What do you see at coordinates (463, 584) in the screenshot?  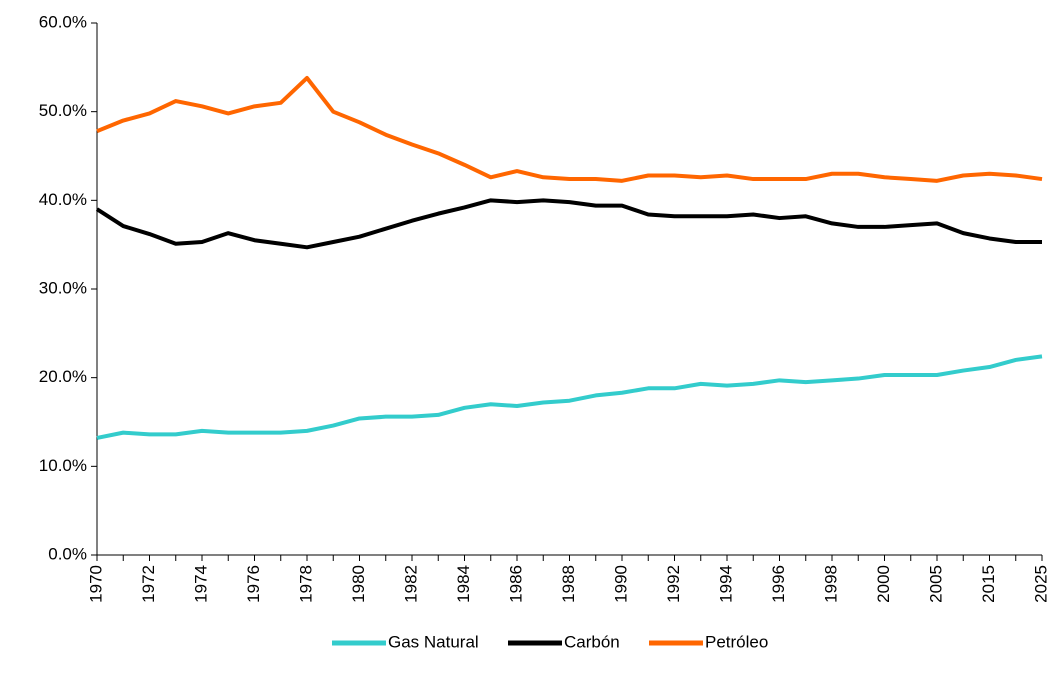 I see `x-tick-label: 1984` at bounding box center [463, 584].